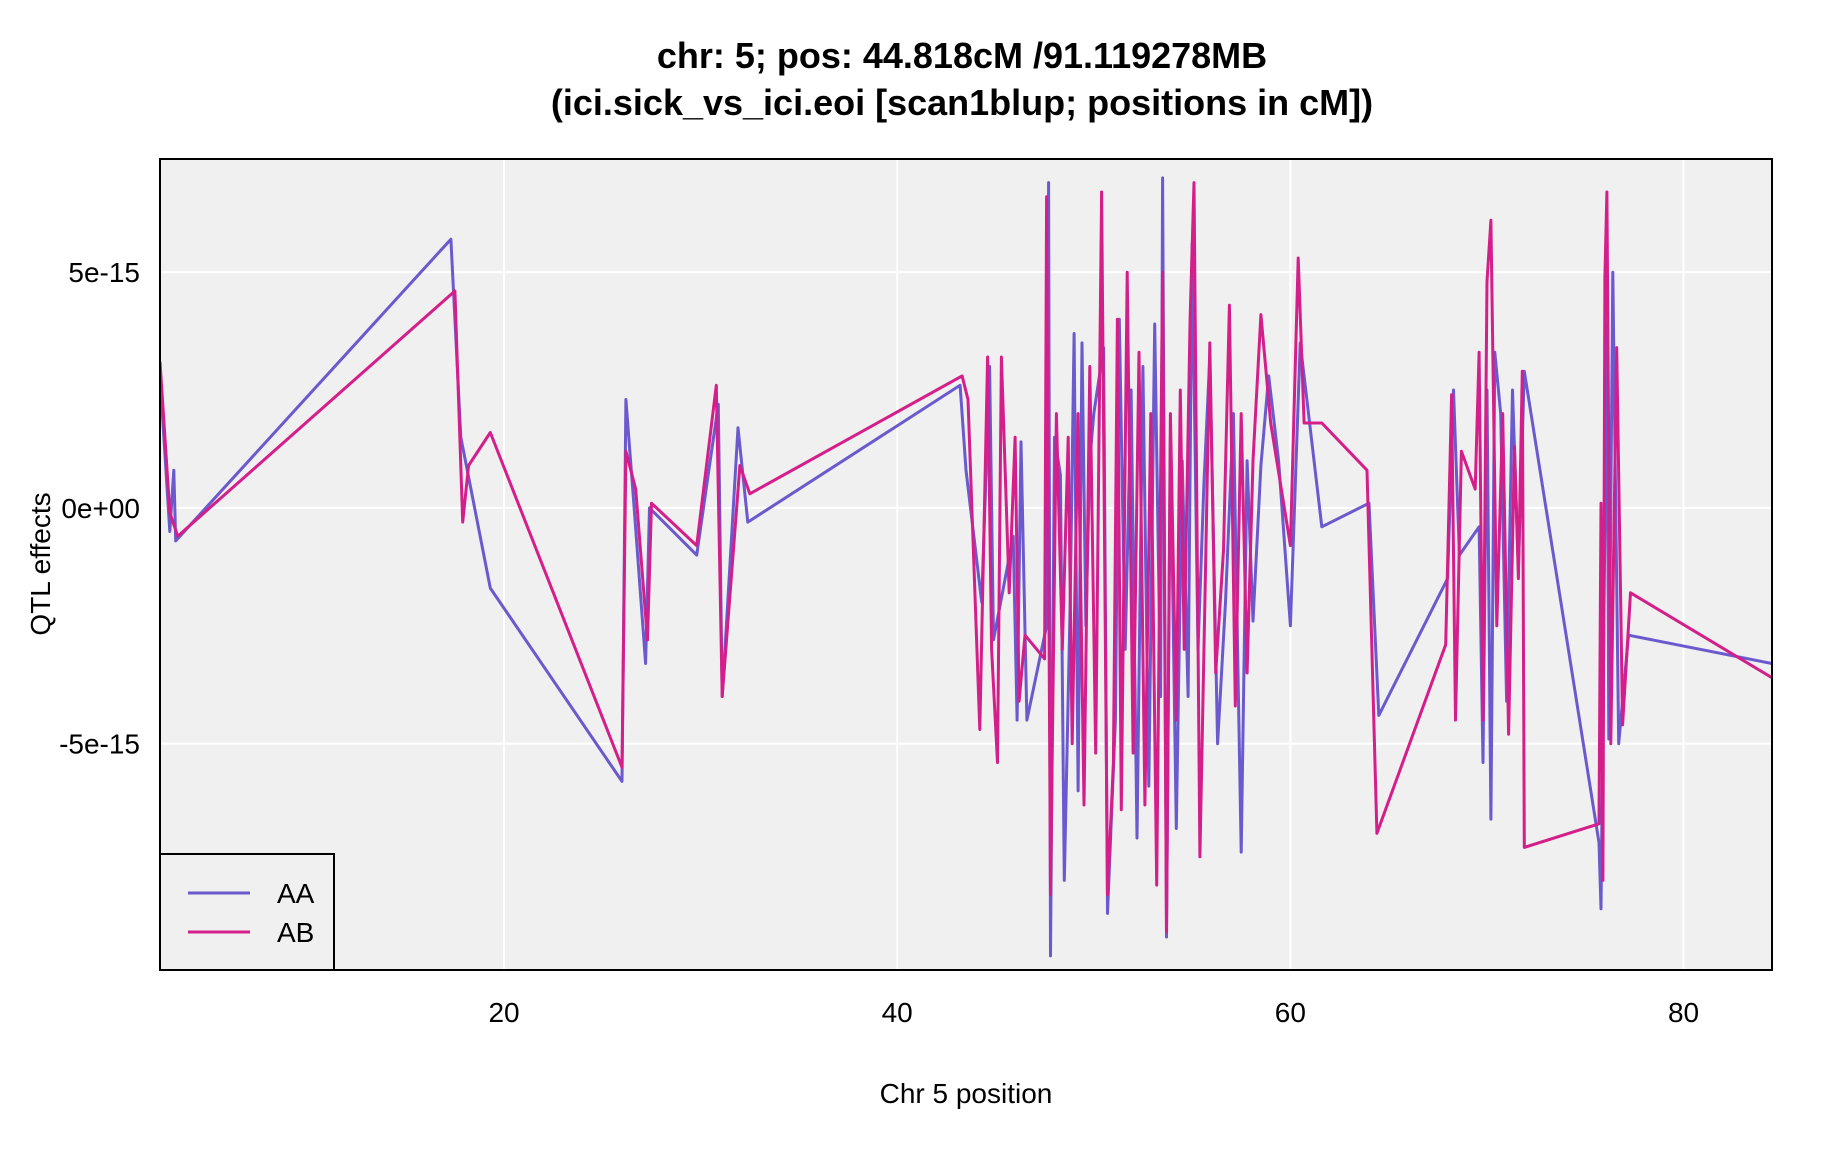 The image size is (1824, 1152). I want to click on x-axis-ticks: 20 40 60 80, so click(1093, 1012).